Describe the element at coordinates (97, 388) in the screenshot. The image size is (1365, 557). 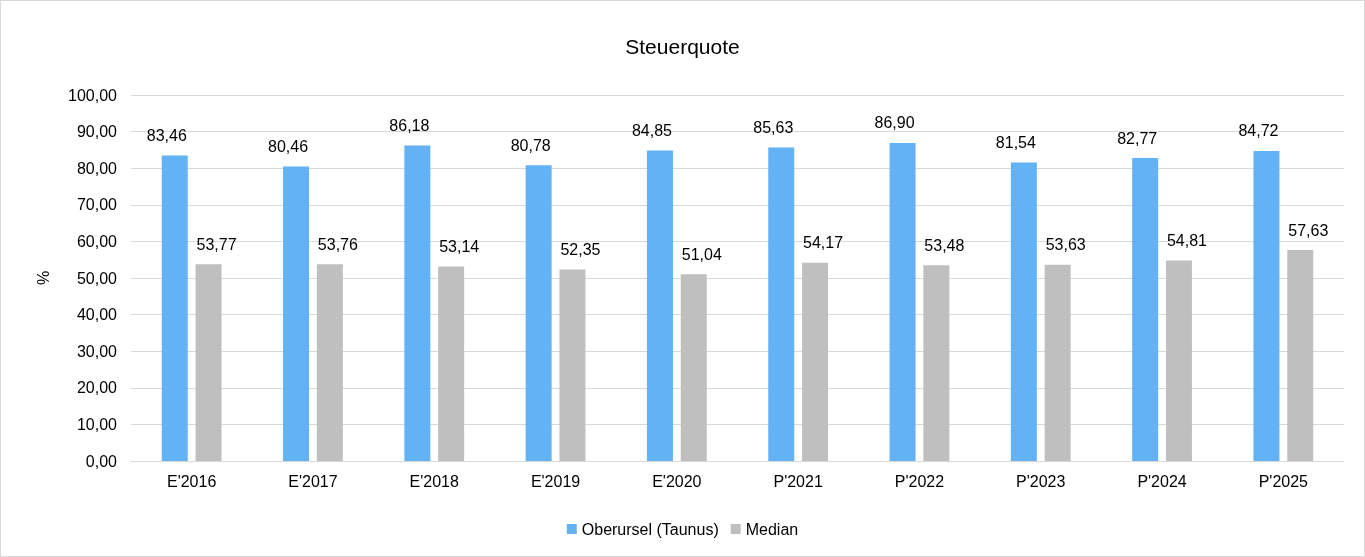
I see `y-tick-label: 20,00` at that location.